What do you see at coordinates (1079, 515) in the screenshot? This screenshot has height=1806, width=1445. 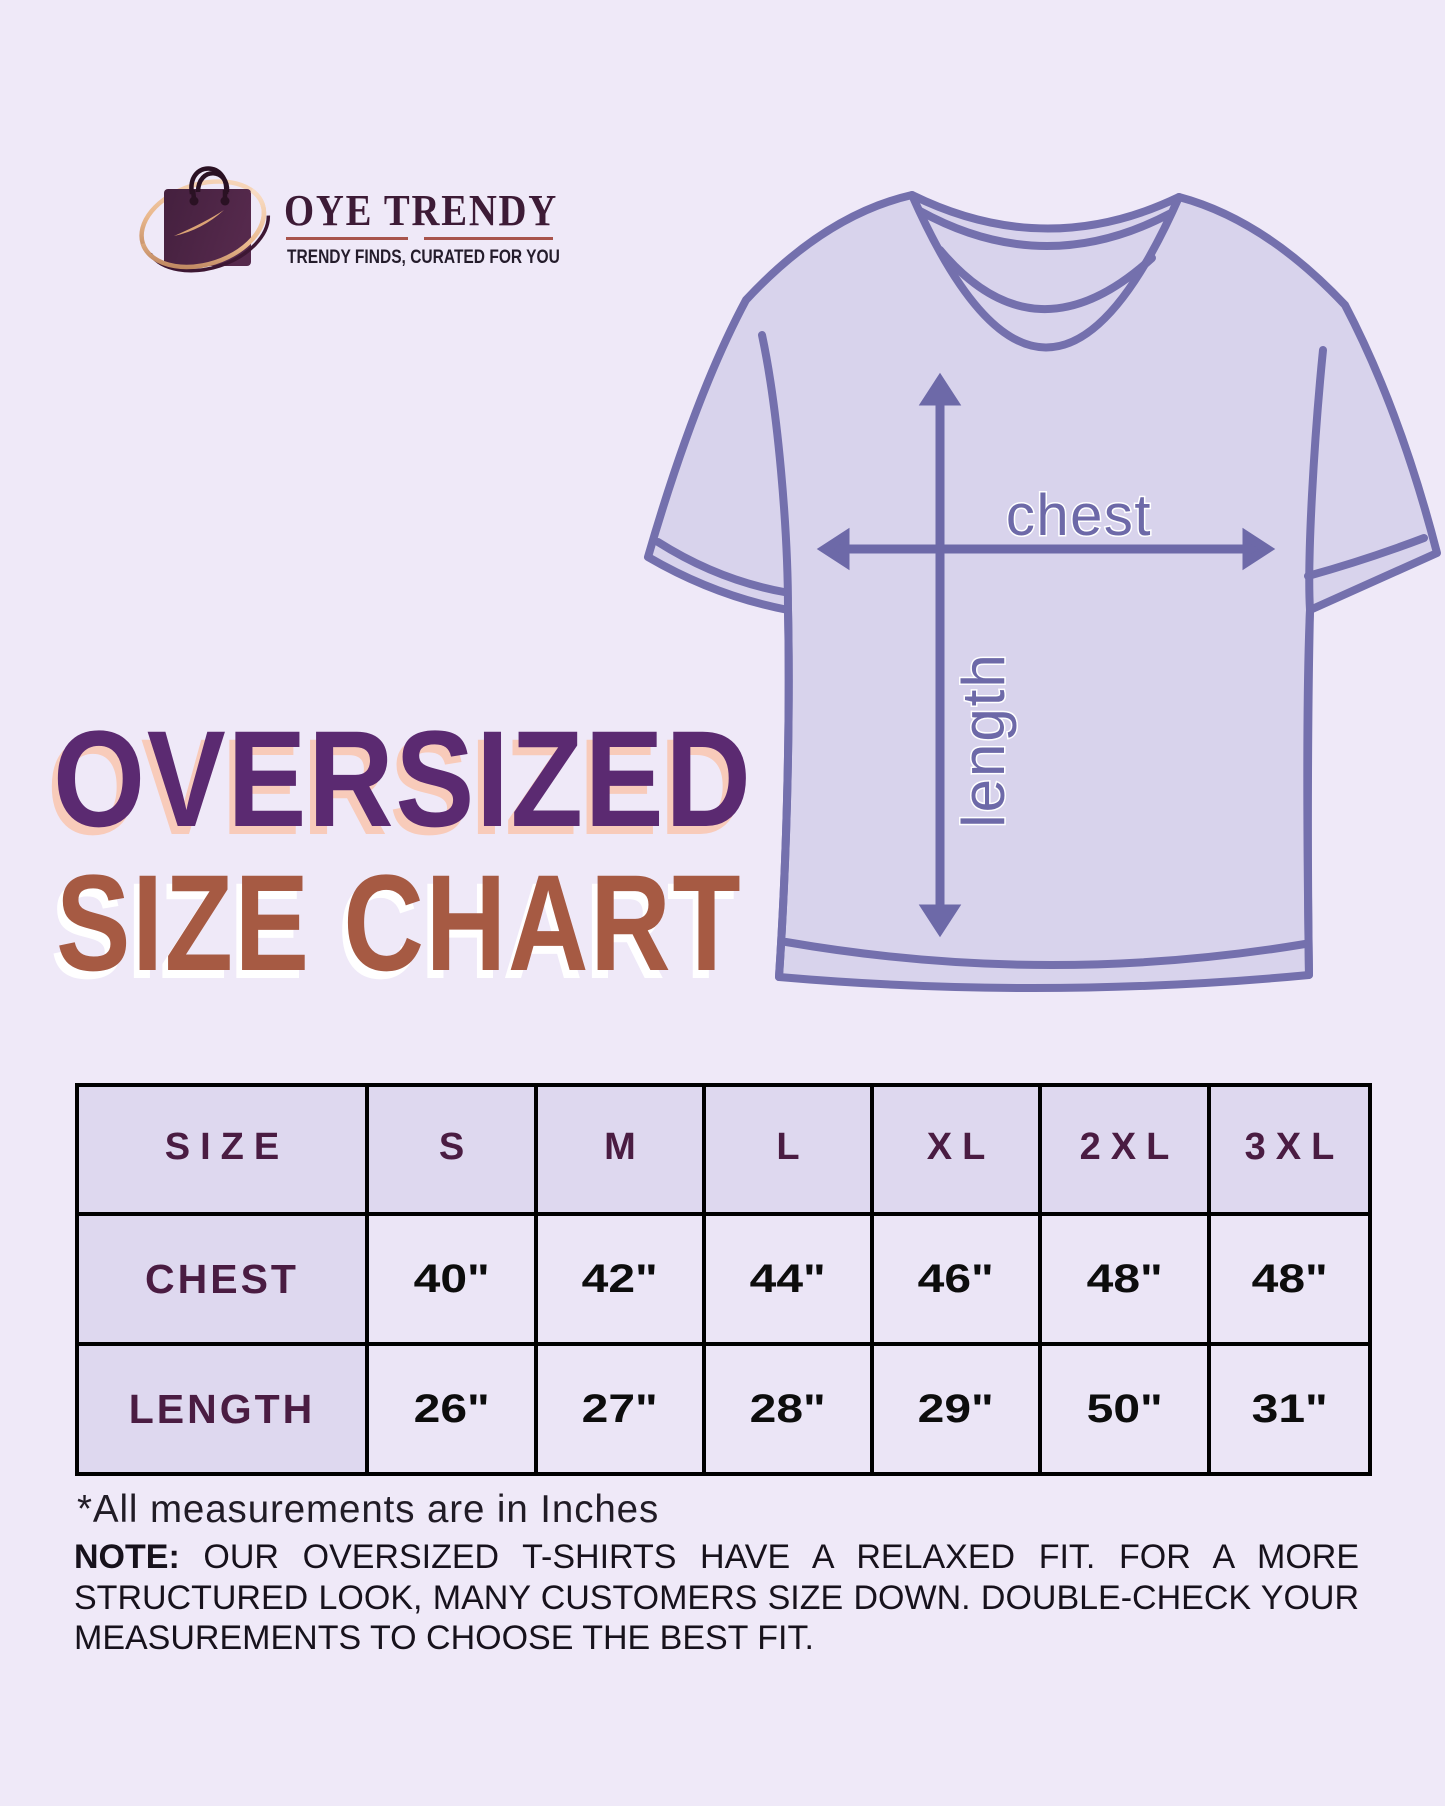 I see `svg-text: chest` at bounding box center [1079, 515].